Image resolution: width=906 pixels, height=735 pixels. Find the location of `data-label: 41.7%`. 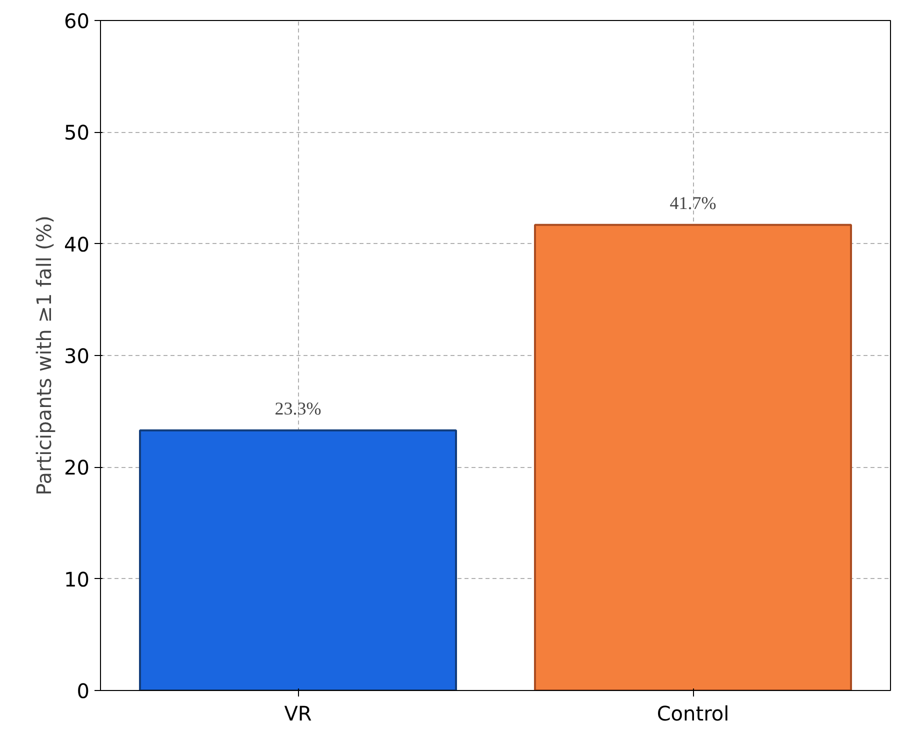

data-label: 41.7% is located at coordinates (693, 202).